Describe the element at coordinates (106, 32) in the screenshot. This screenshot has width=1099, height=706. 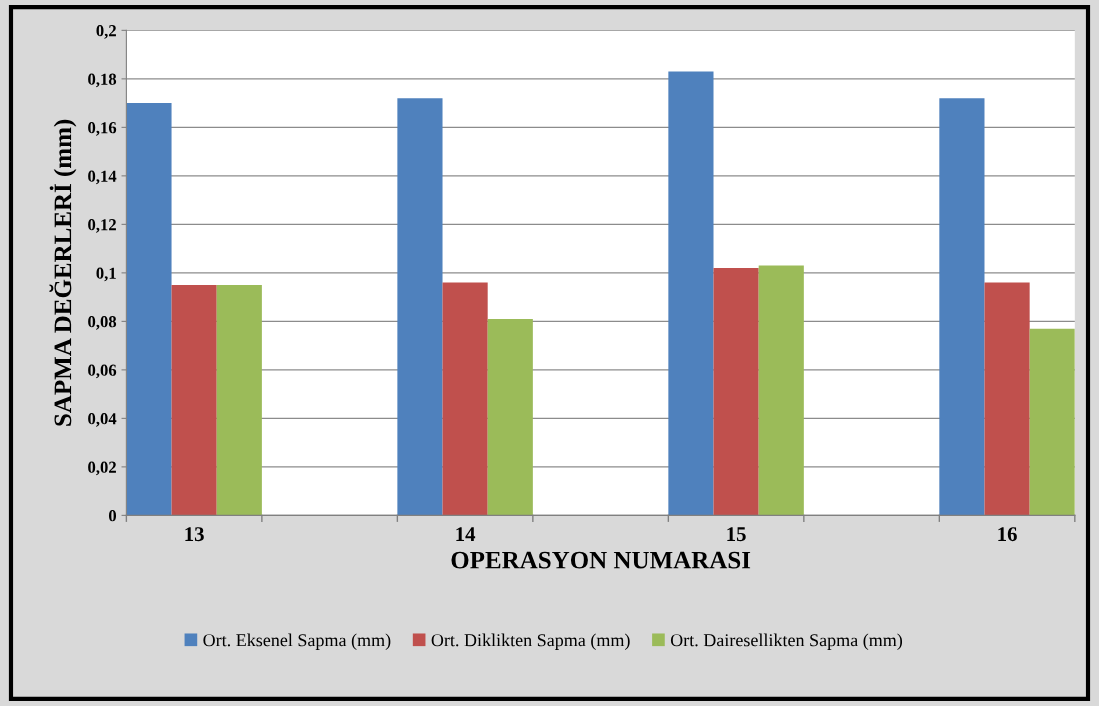
I see `y-tick-label: 0,2` at that location.